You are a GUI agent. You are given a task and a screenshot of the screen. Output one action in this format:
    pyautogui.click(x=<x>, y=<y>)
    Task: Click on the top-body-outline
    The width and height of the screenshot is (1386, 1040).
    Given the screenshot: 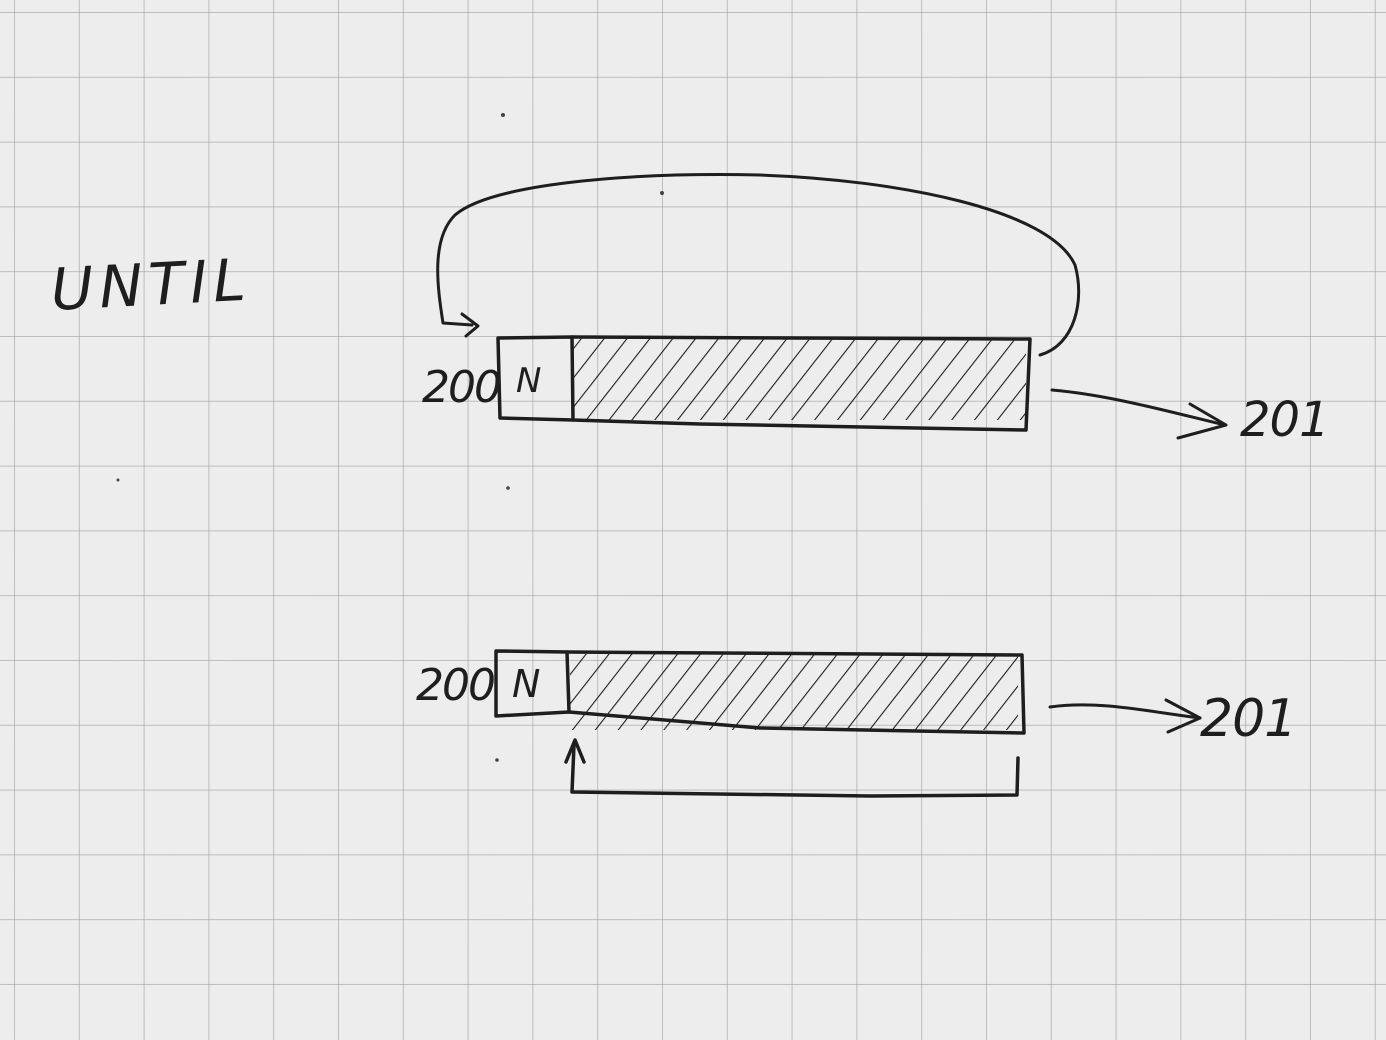 What is the action you would take?
    pyautogui.click(x=801, y=383)
    